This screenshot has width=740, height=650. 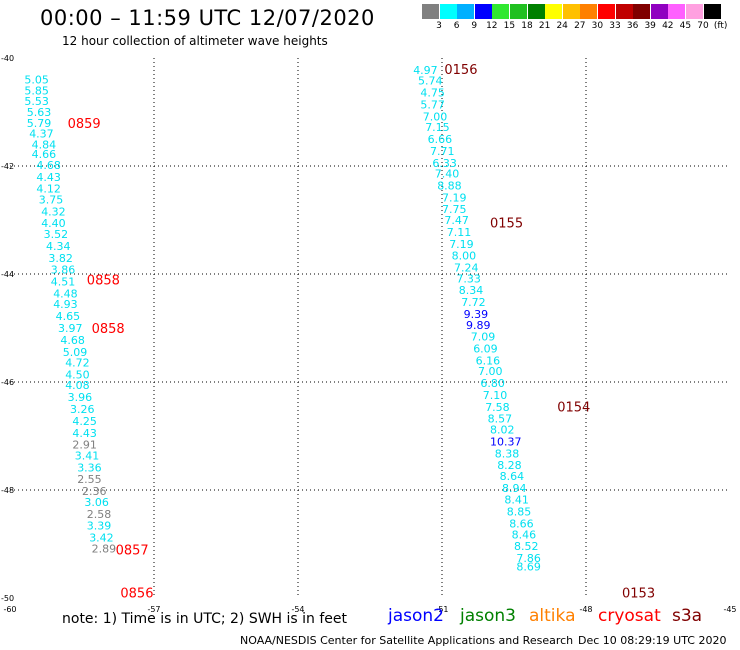 I want to click on track-time-label: 0856, so click(x=136, y=594).